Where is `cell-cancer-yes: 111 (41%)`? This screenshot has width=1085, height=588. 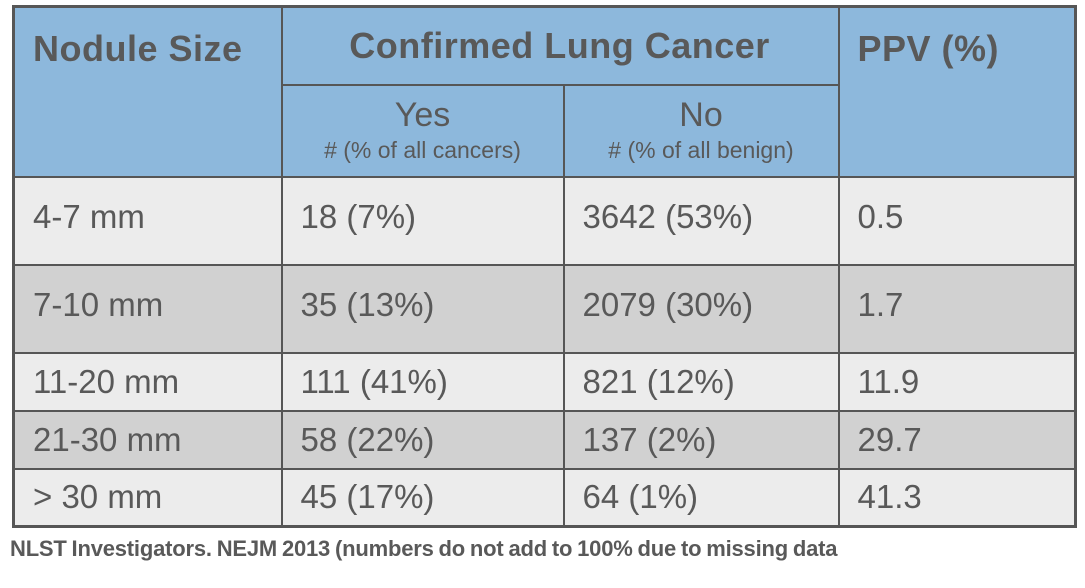 cell-cancer-yes: 111 (41%) is located at coordinates (422, 381).